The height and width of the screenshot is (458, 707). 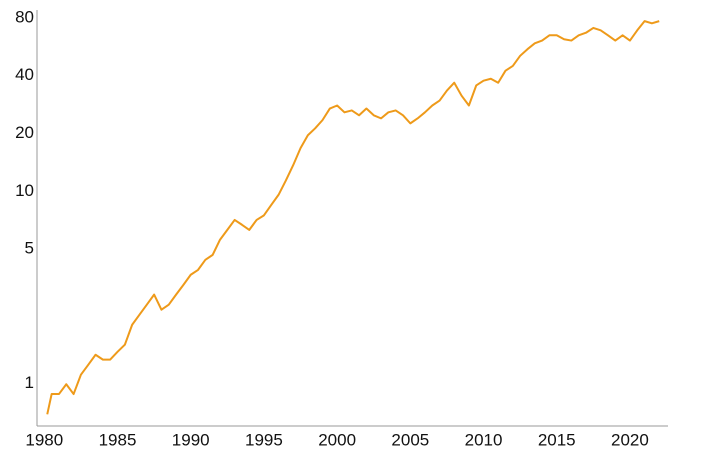 I want to click on x-tick-label: 1995, so click(x=264, y=439).